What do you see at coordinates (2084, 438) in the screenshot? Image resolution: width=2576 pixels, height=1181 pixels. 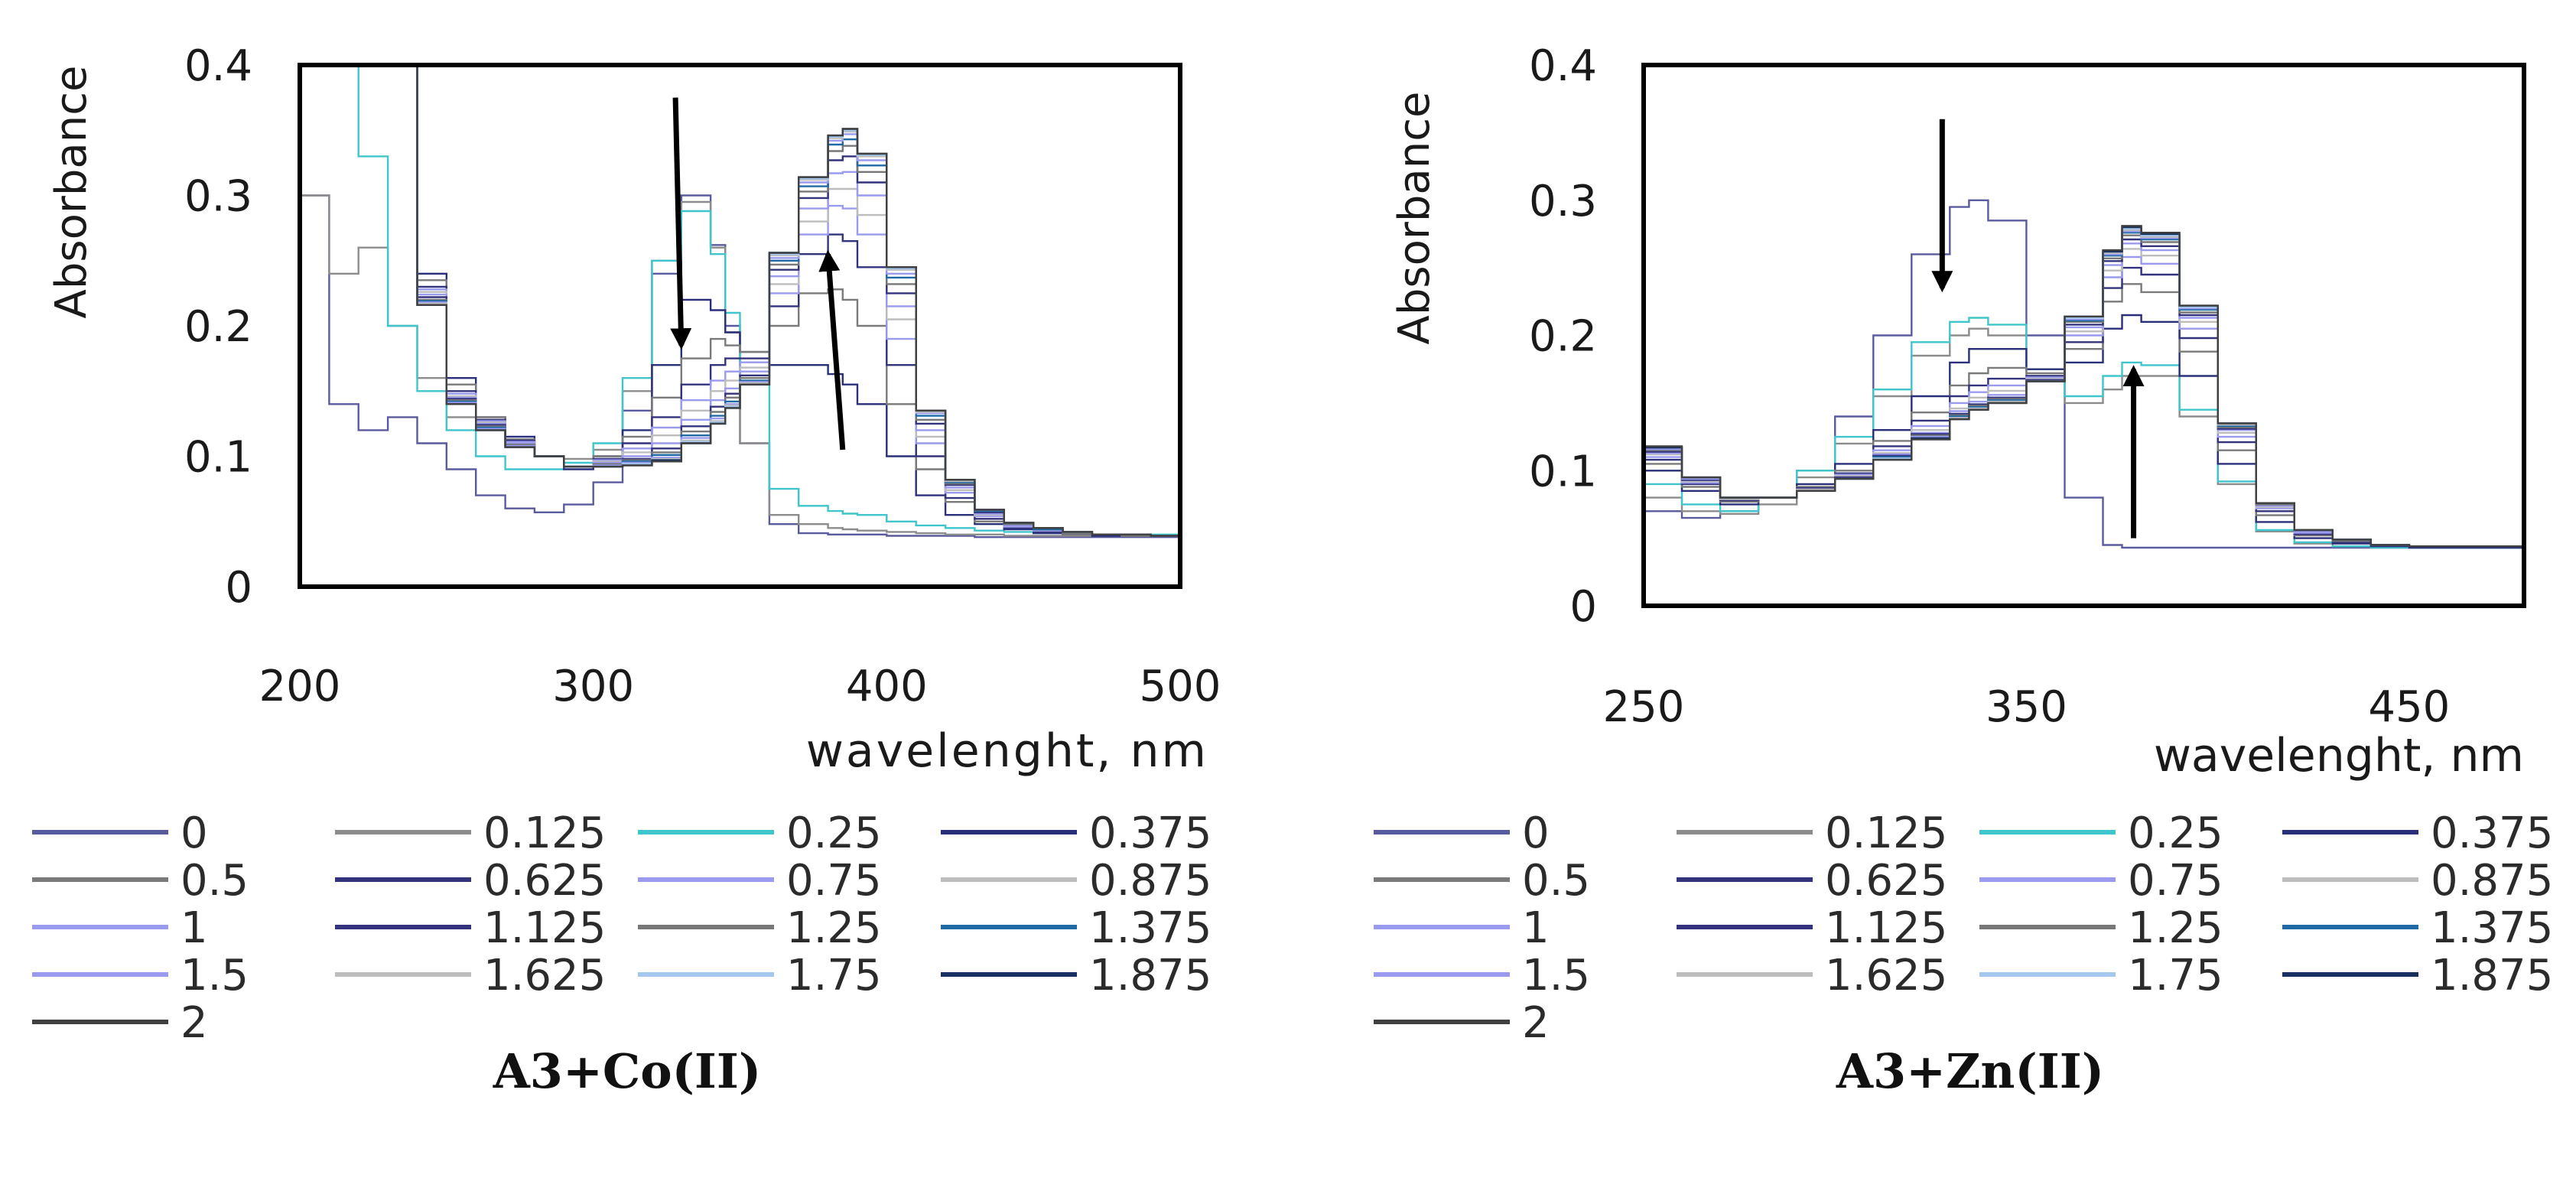 I see `series-line-0.125` at bounding box center [2084, 438].